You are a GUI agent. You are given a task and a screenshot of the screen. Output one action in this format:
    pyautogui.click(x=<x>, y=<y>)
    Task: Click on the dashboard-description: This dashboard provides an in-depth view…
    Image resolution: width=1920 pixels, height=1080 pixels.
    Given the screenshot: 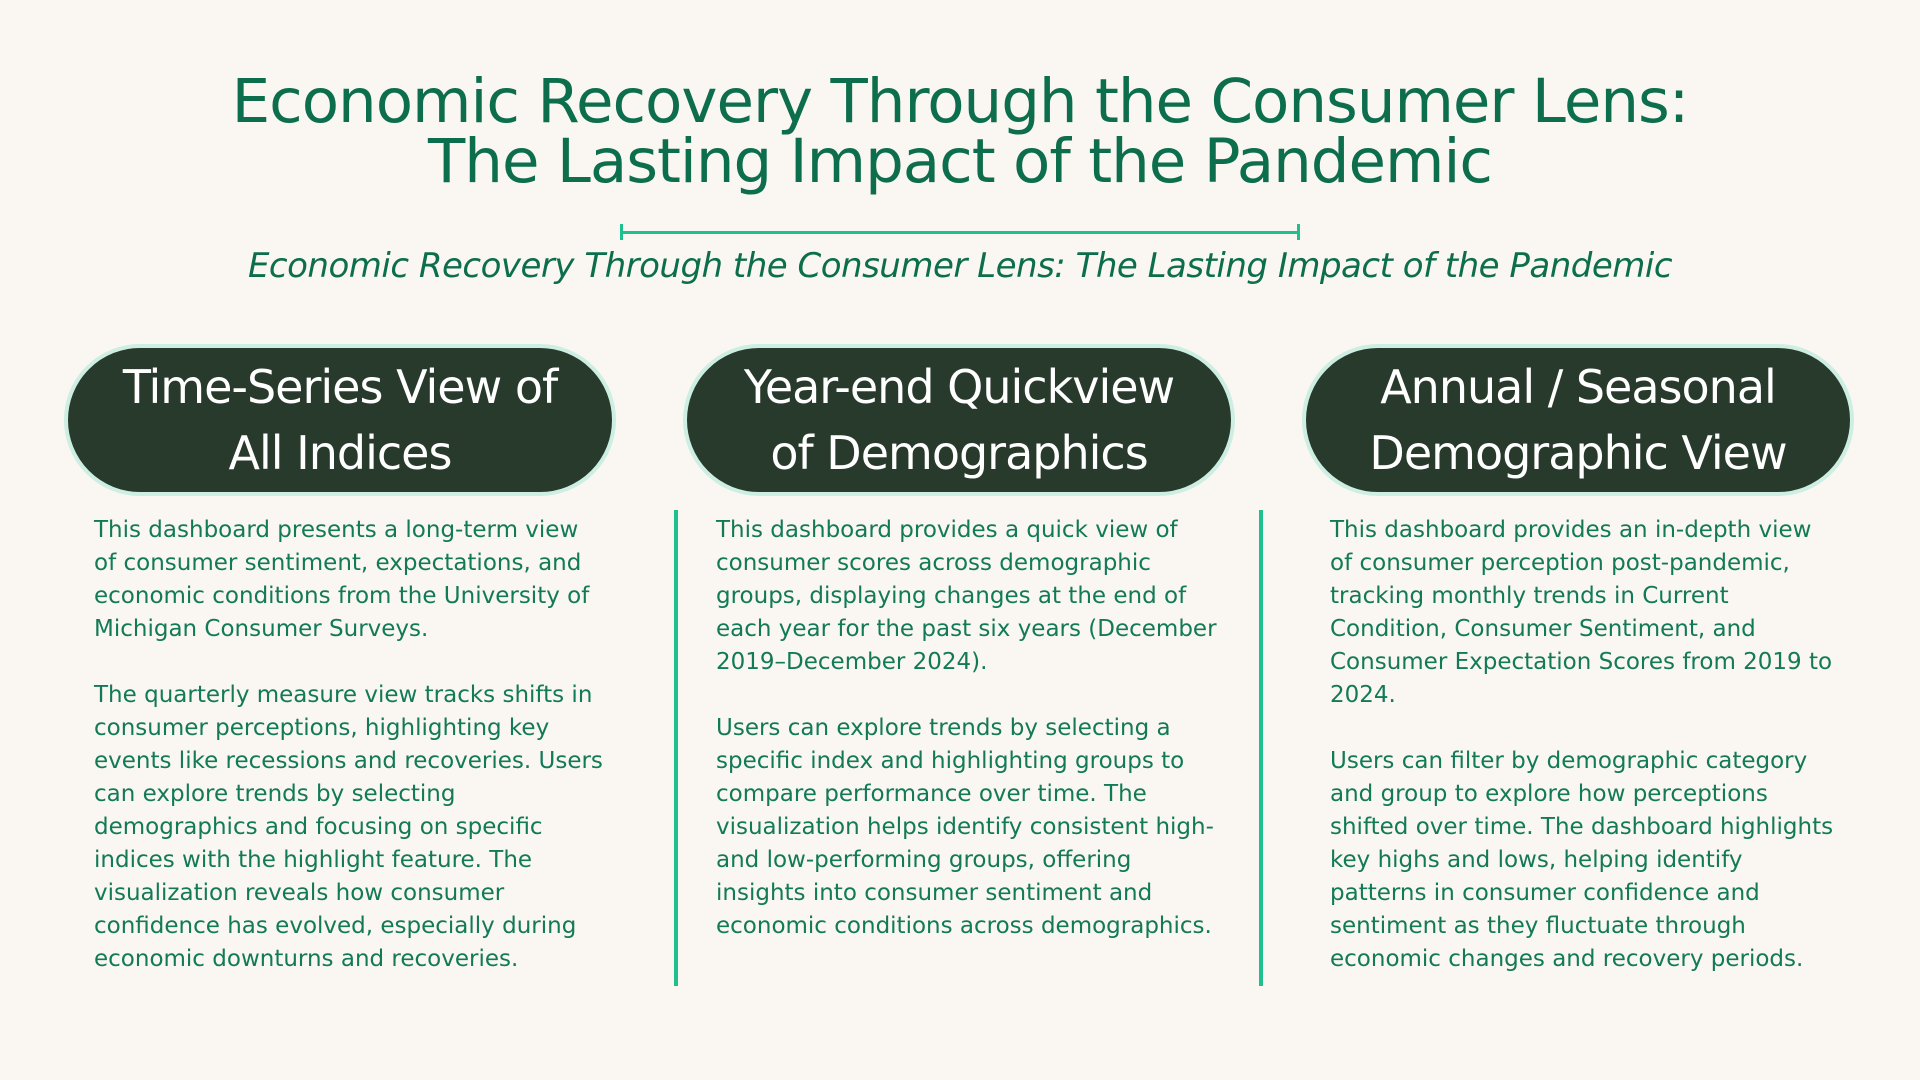 What is the action you would take?
    pyautogui.click(x=1585, y=745)
    